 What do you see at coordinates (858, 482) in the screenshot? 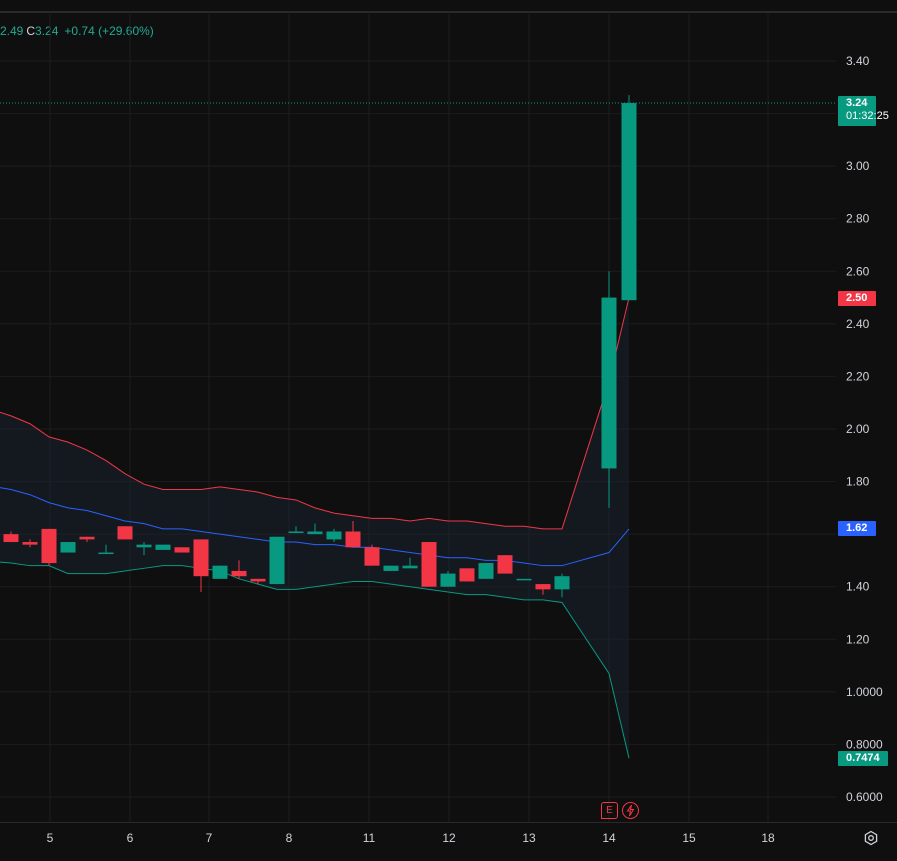
I see `price-tick-label: 1.80` at bounding box center [858, 482].